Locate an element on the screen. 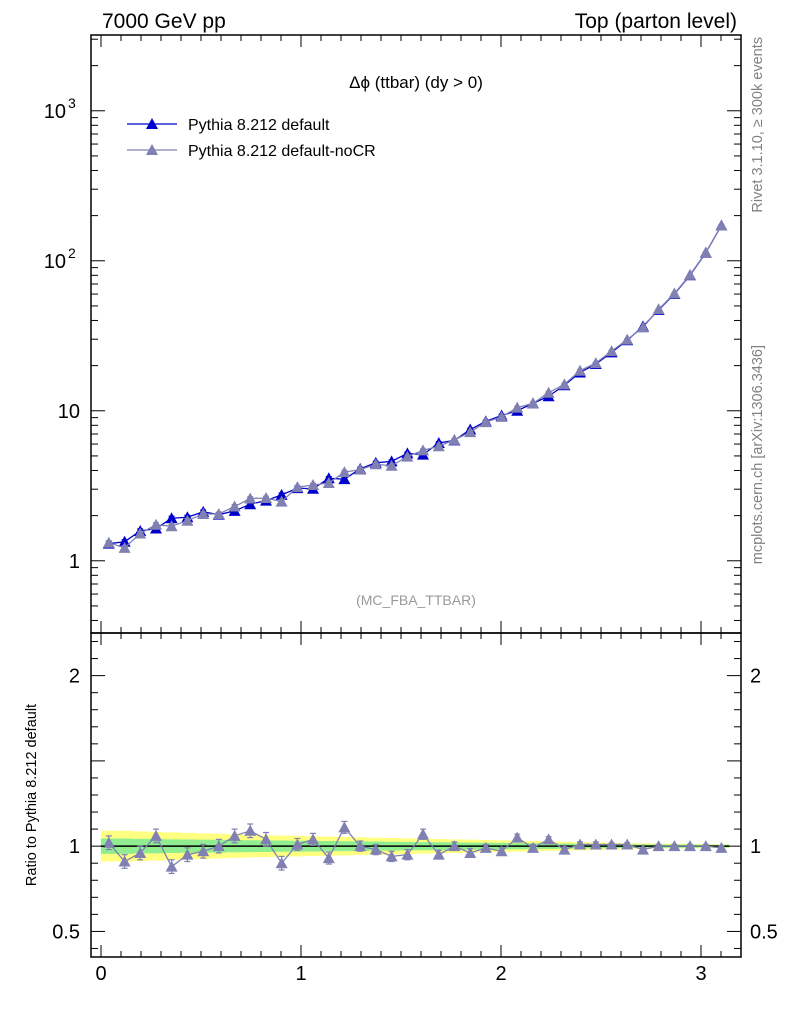 Image resolution: width=786 pixels, height=1024 pixels. ratio-nocr-series-line is located at coordinates (415, 847).